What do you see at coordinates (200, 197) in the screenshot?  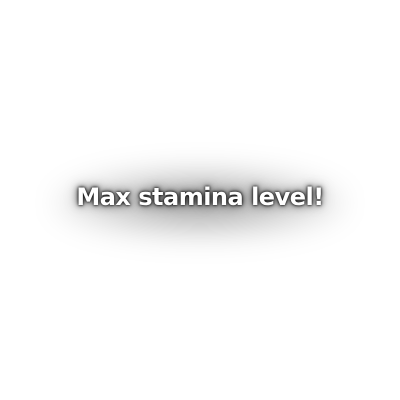 I see `stamina-notification-text: Max stamina level!` at bounding box center [200, 197].